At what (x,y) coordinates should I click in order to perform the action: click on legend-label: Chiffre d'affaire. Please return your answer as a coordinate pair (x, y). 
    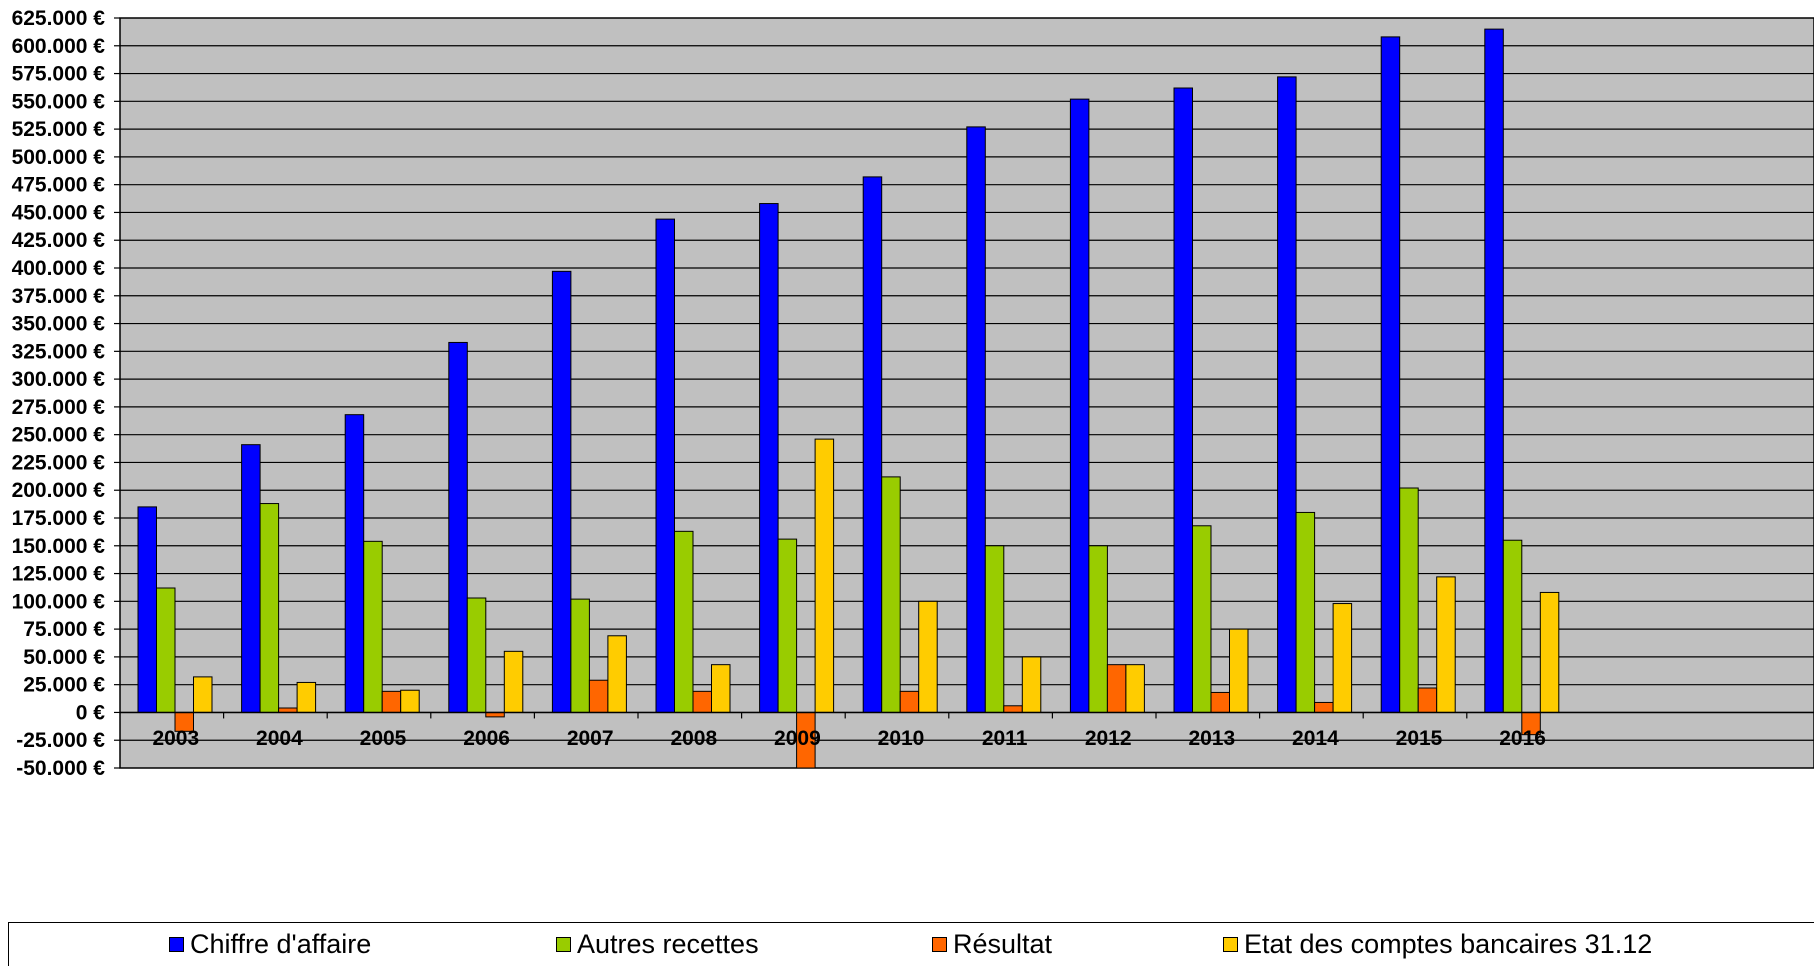
    Looking at the image, I should click on (281, 944).